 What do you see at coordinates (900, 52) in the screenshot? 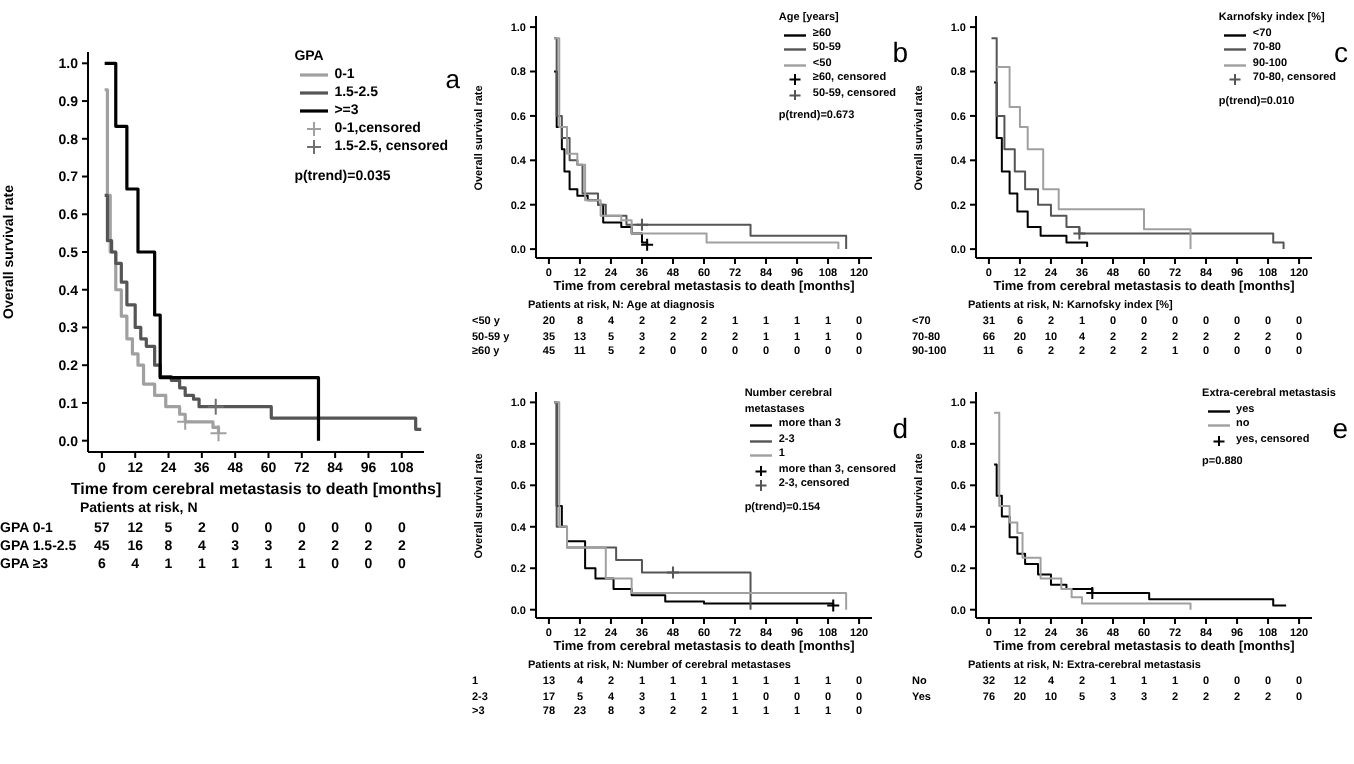
I see `text: b` at bounding box center [900, 52].